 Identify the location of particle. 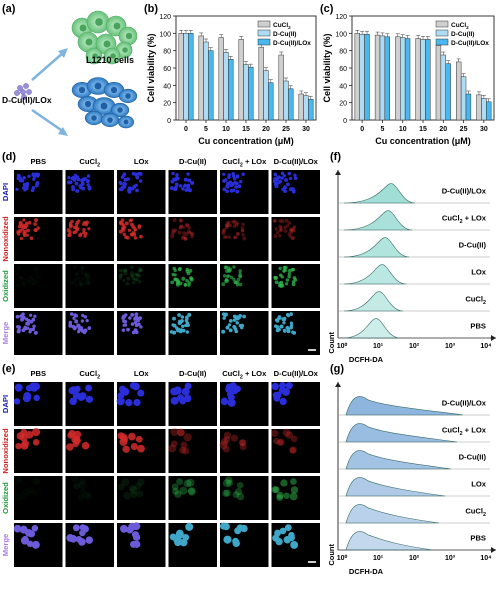
(24, 97).